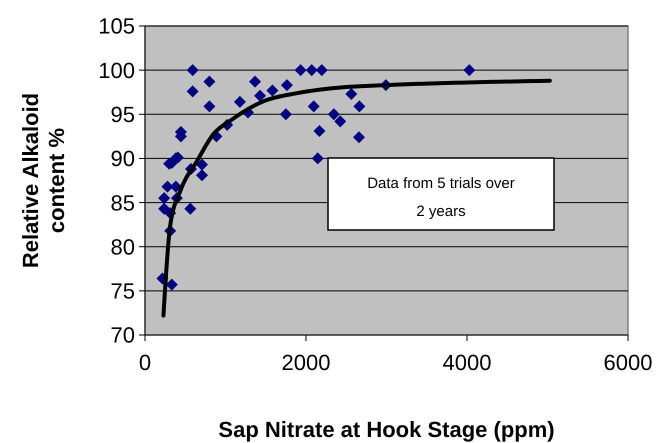  What do you see at coordinates (122, 291) in the screenshot?
I see `y-tick-label: 75` at bounding box center [122, 291].